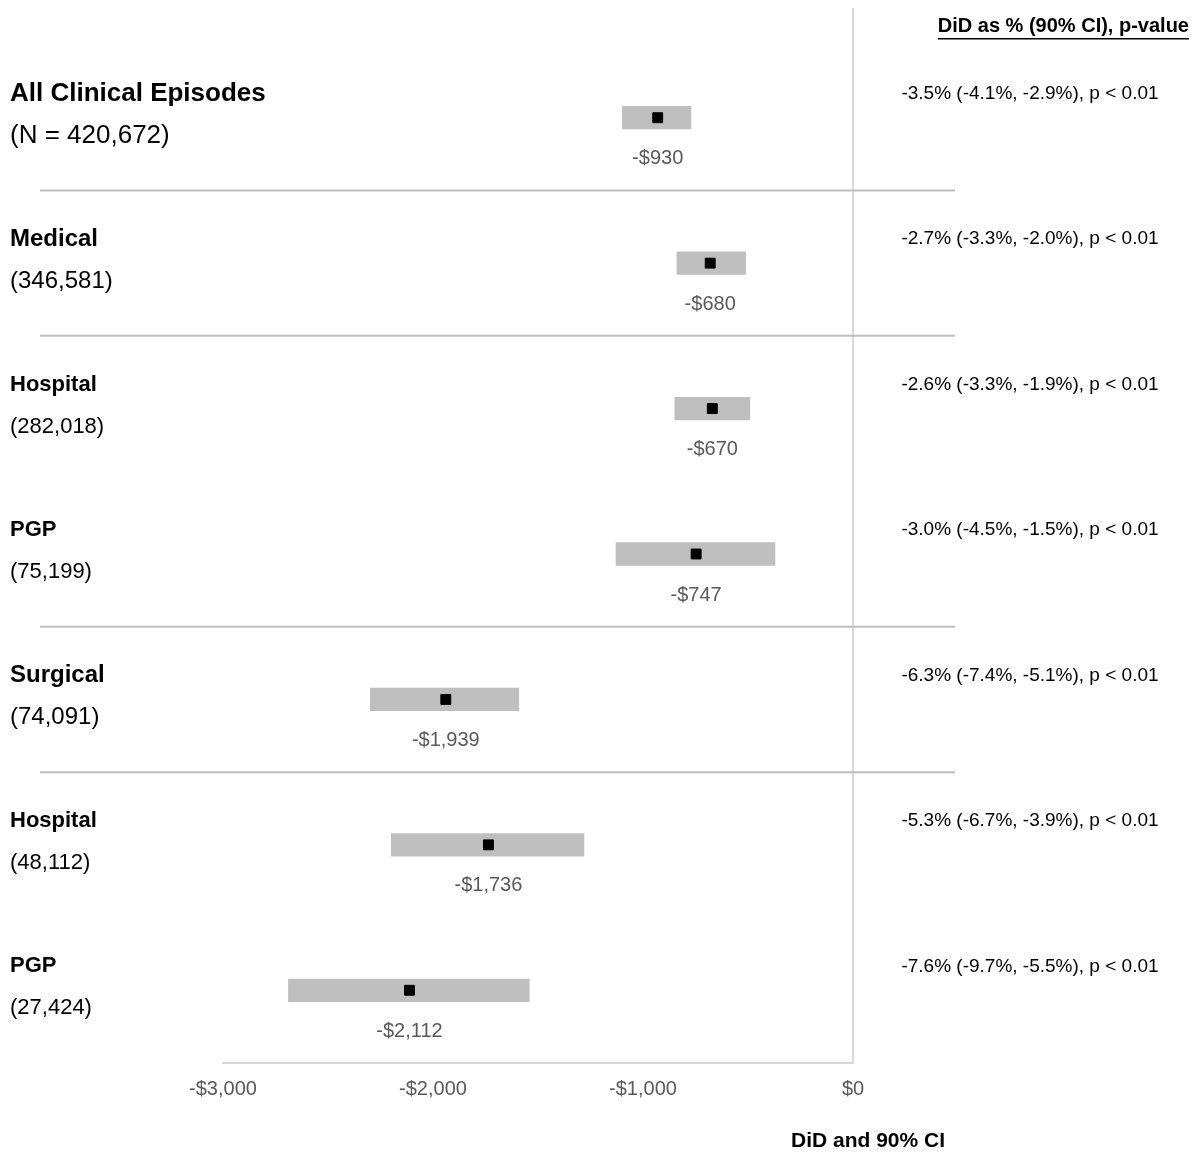  I want to click on data-label: -$670, so click(712, 448).